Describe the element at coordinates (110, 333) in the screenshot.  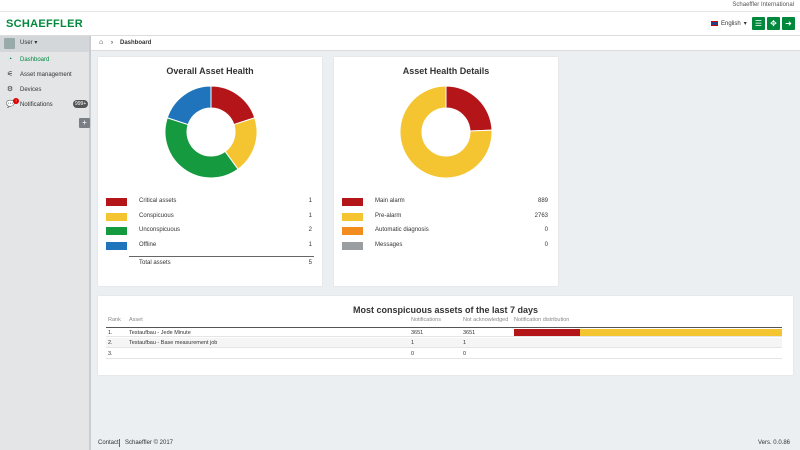
I see `cell-rank: 1.` at that location.